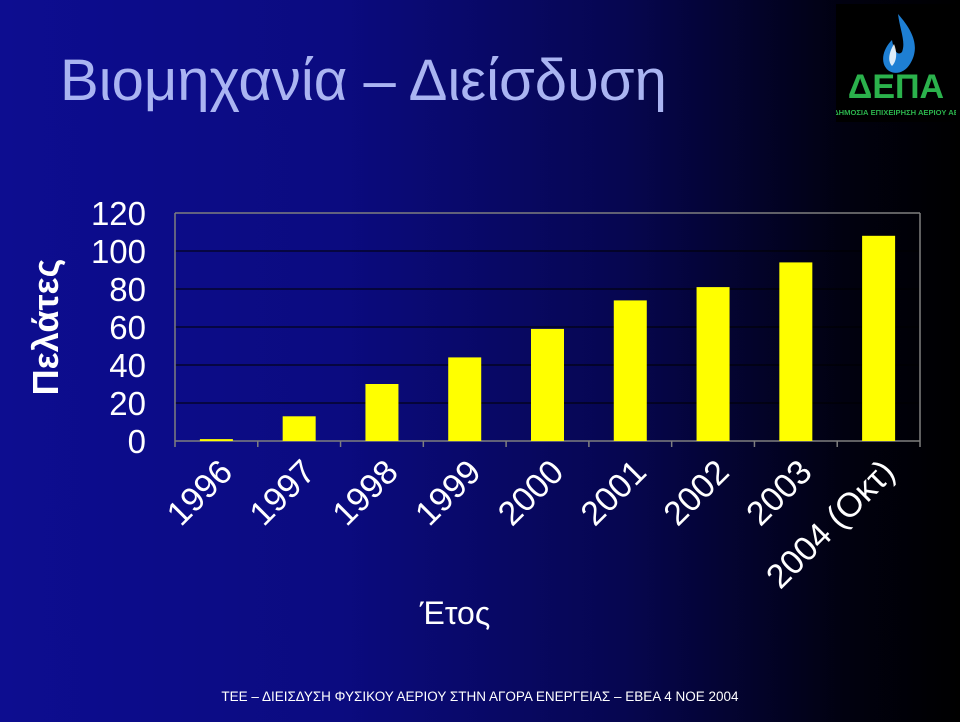 The height and width of the screenshot is (722, 960). I want to click on y-tick-label: 20, so click(127, 403).